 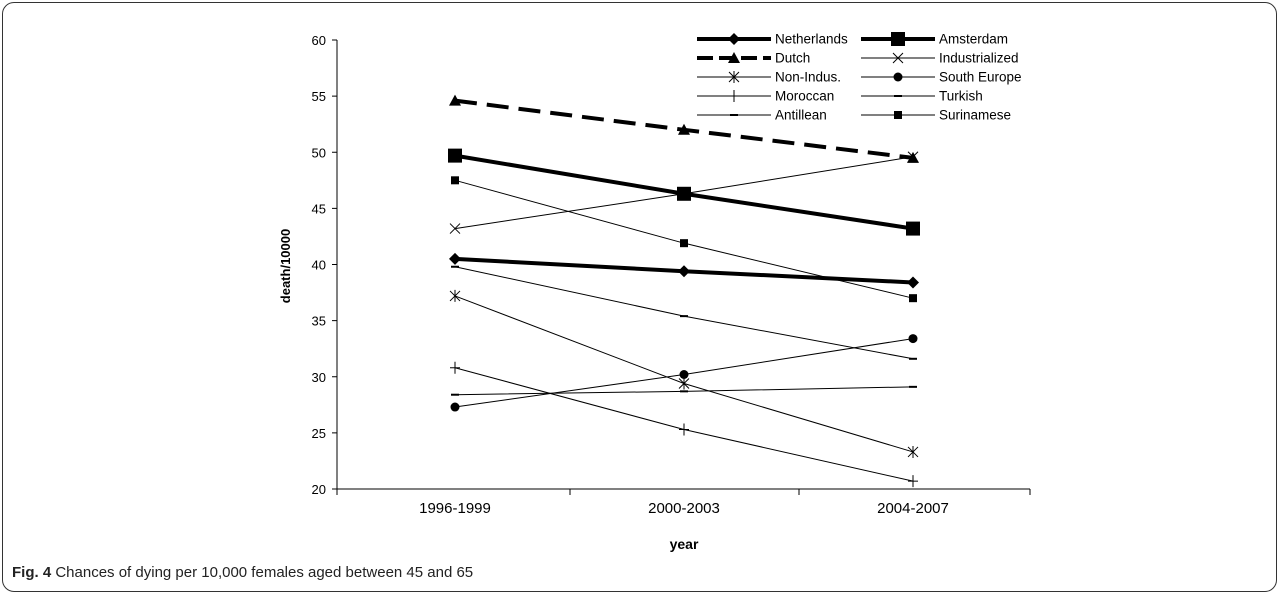 What do you see at coordinates (319, 489) in the screenshot?
I see `y-tick-label: 20` at bounding box center [319, 489].